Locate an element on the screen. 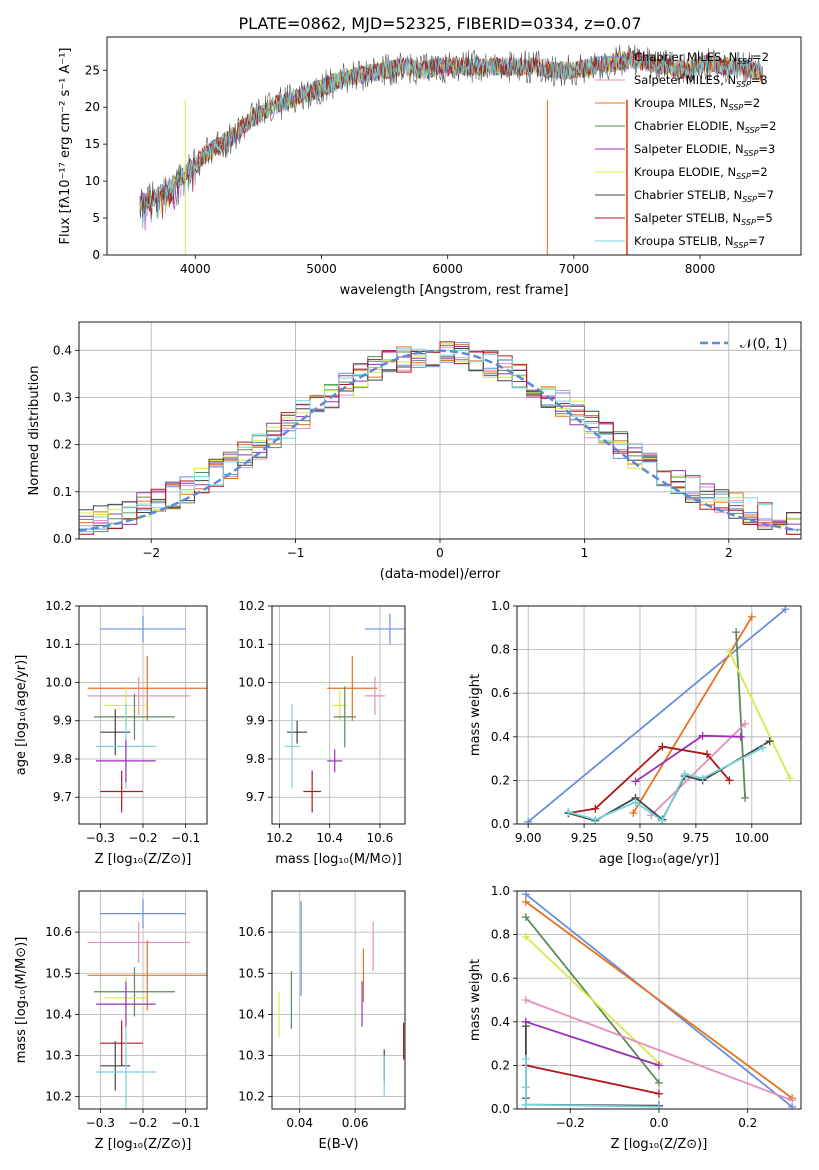 Image resolution: width=819 pixels, height=1170 pixels. legend-label: Chabrier MILES, NSSP=2 is located at coordinates (701, 58).